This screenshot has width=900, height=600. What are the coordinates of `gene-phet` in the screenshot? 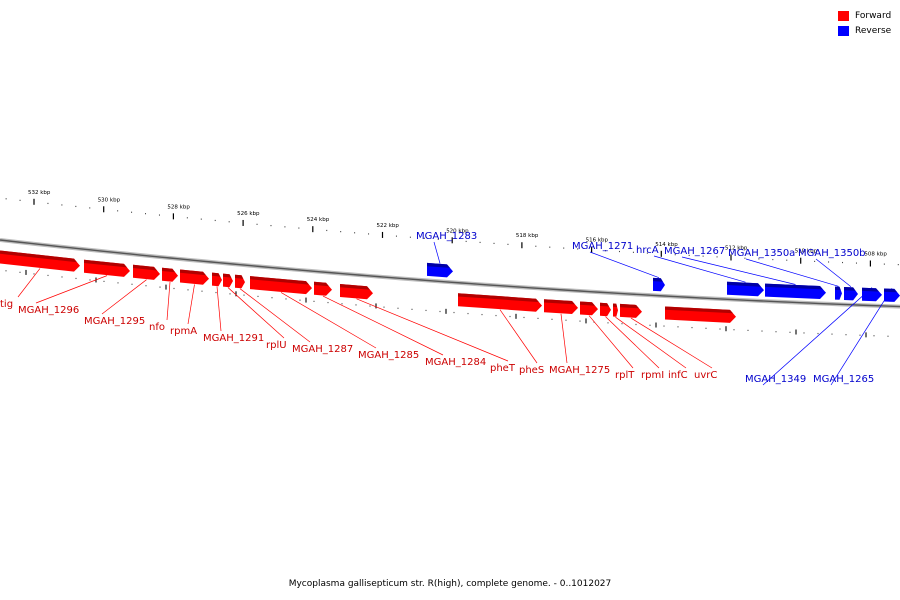 It's located at (356, 292).